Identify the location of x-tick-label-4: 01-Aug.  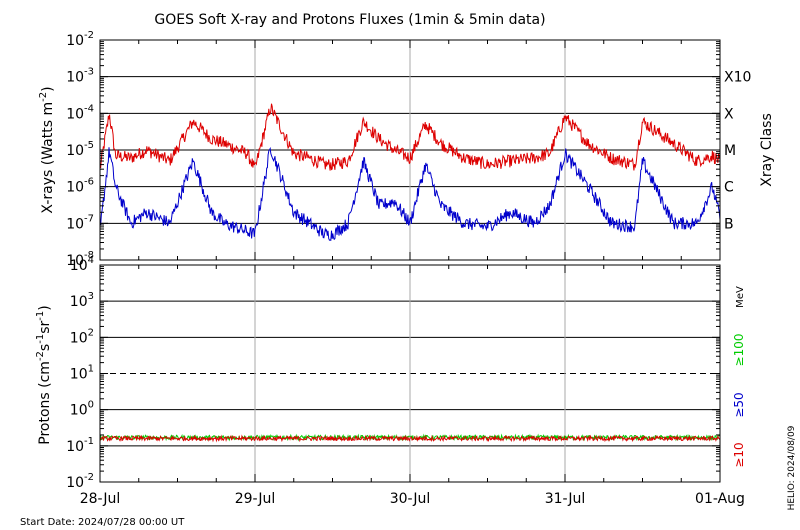
(720, 499).